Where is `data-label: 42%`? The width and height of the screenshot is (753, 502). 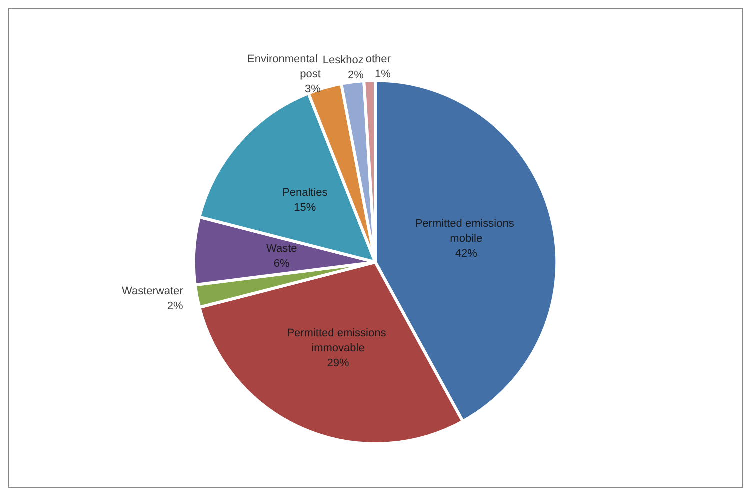 data-label: 42% is located at coordinates (466, 254).